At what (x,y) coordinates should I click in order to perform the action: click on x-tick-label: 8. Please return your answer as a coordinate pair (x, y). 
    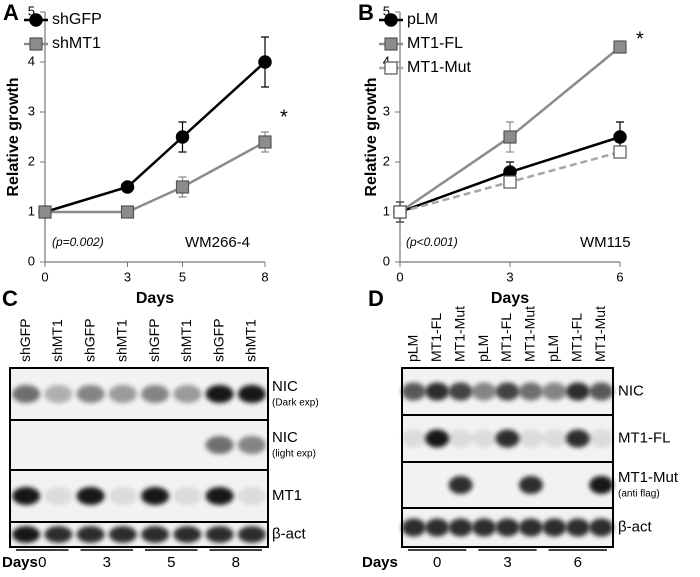
    Looking at the image, I should click on (264, 276).